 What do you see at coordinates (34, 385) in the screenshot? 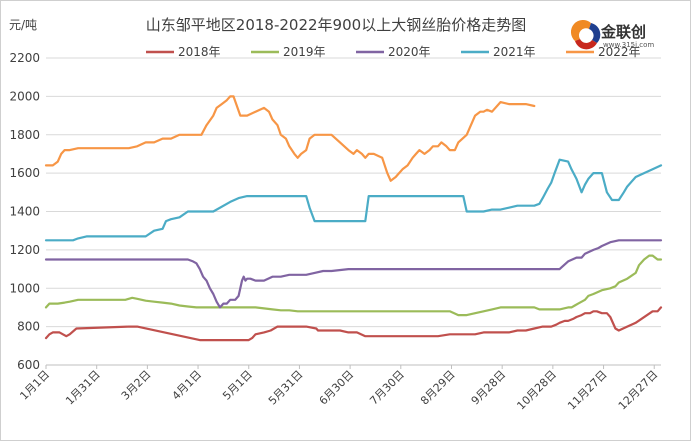
I see `x-tick-label: 1月1日` at bounding box center [34, 385].